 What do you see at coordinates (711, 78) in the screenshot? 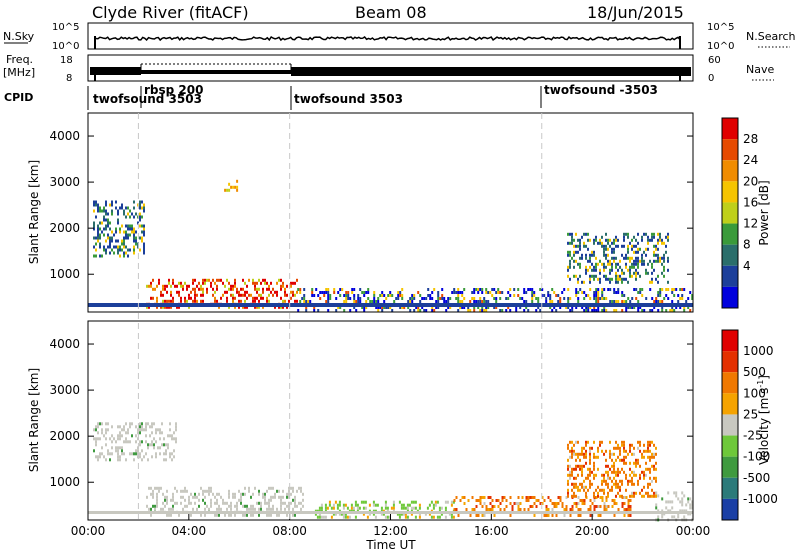
I see `nave-tick-bottom: 0` at bounding box center [711, 78].